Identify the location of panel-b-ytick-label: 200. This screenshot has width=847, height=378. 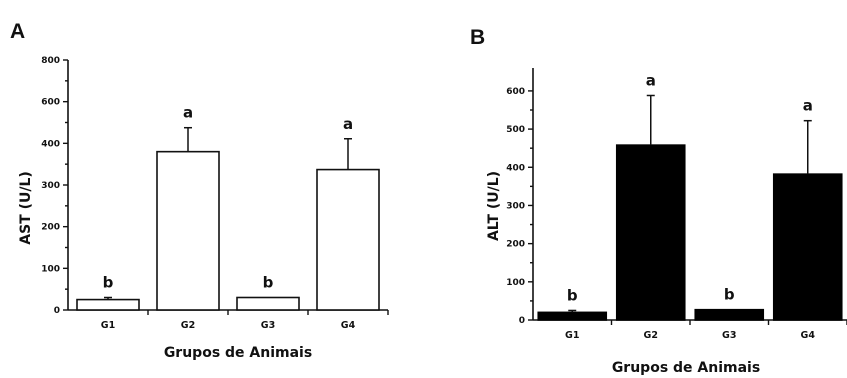
(515, 245).